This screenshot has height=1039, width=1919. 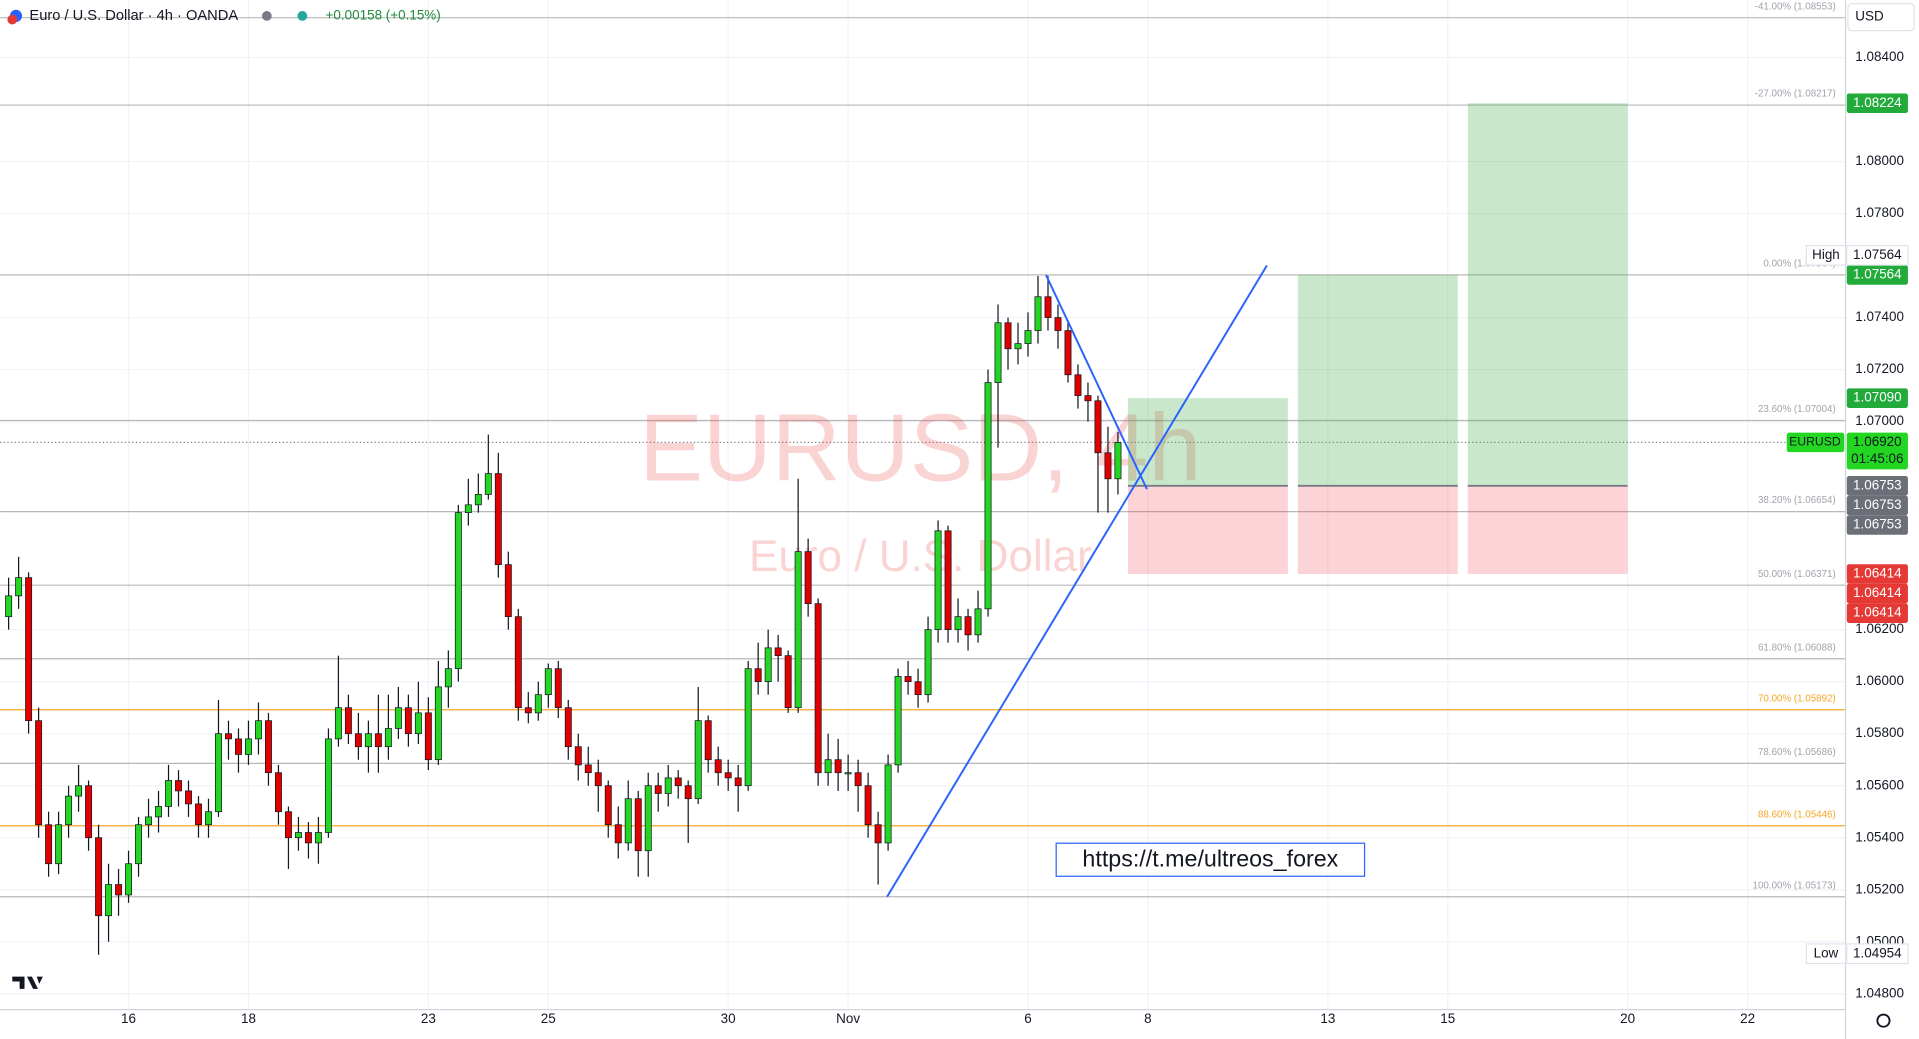 What do you see at coordinates (383, 14) in the screenshot?
I see `price-change: +0.00158 (+0.15%)` at bounding box center [383, 14].